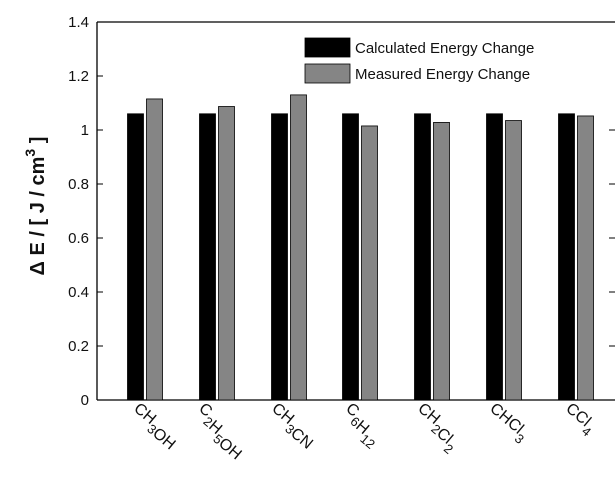 The image size is (615, 477). What do you see at coordinates (219, 431) in the screenshot?
I see `x-tick-label: C2H5OH` at bounding box center [219, 431].